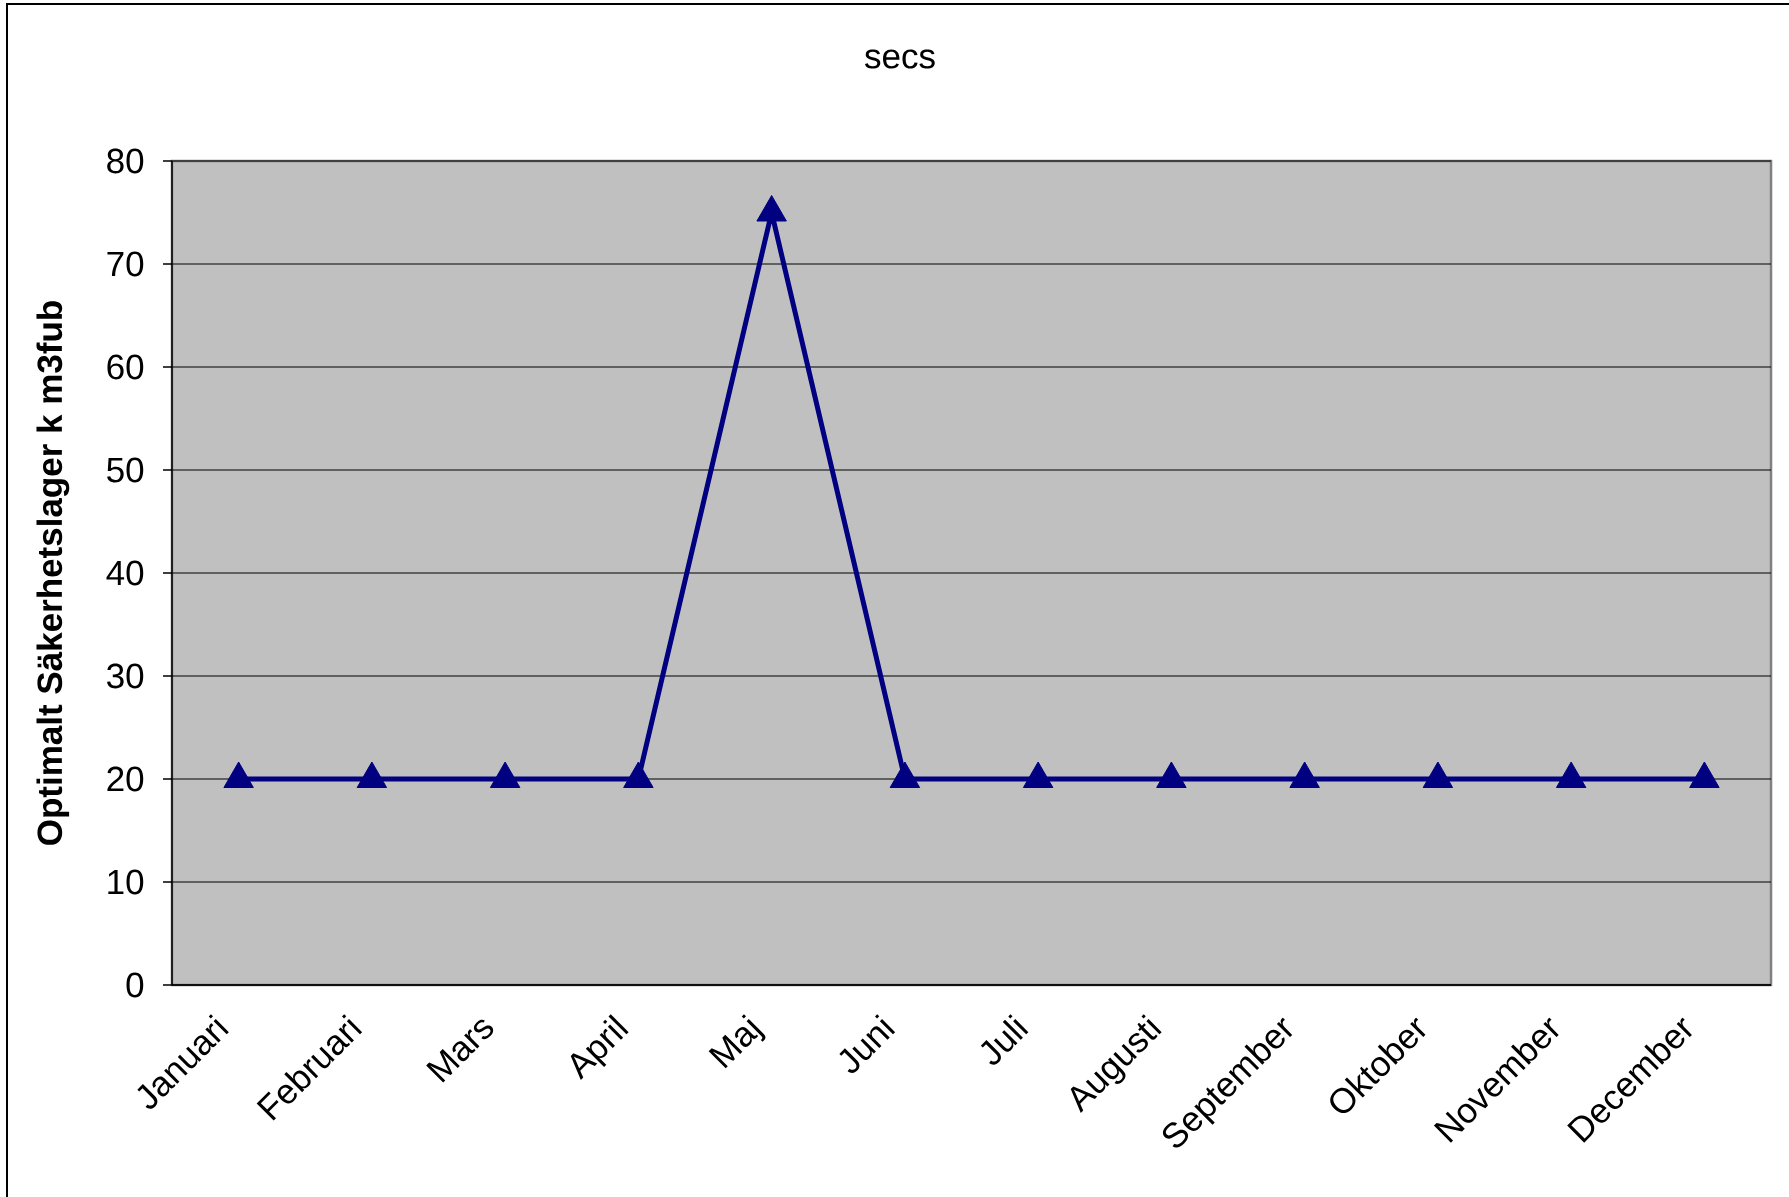  What do you see at coordinates (125, 573) in the screenshot?
I see `y-tick-label: 40` at bounding box center [125, 573].